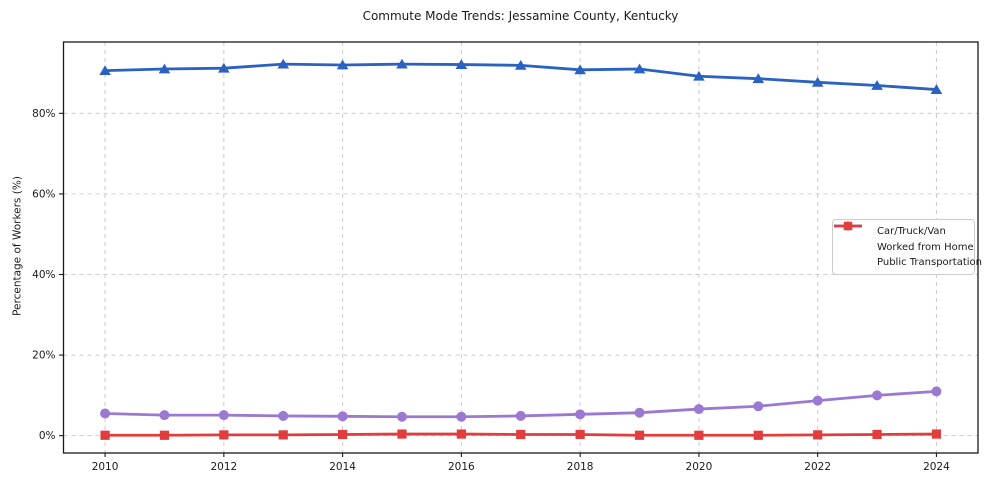  Describe the element at coordinates (47, 436) in the screenshot. I see `y-tick-label: 0%` at that location.